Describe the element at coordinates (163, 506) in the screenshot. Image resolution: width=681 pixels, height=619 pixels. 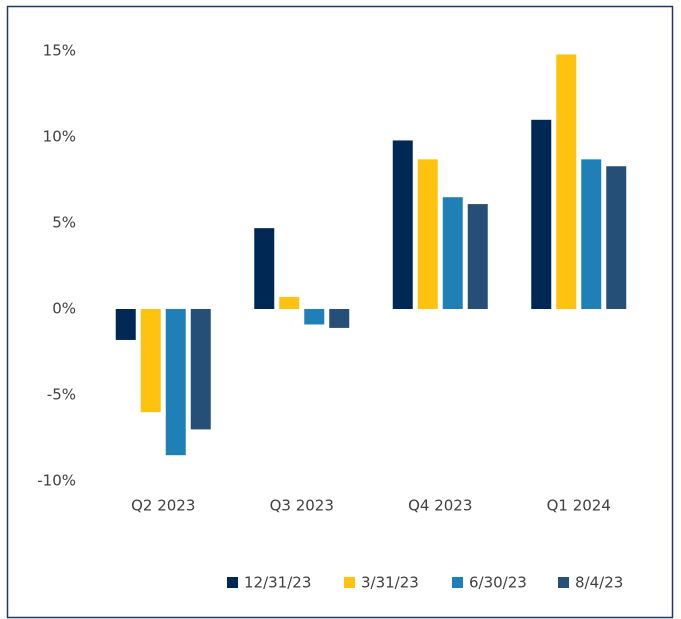
I see `x-tick-label: Q2 2023` at that location.